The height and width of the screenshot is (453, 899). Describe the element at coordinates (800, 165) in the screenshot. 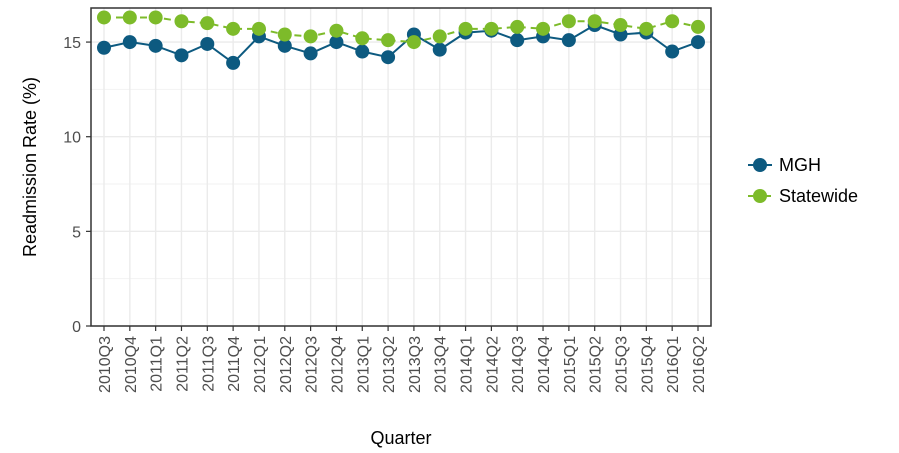

I see `legend-label: MGH` at that location.